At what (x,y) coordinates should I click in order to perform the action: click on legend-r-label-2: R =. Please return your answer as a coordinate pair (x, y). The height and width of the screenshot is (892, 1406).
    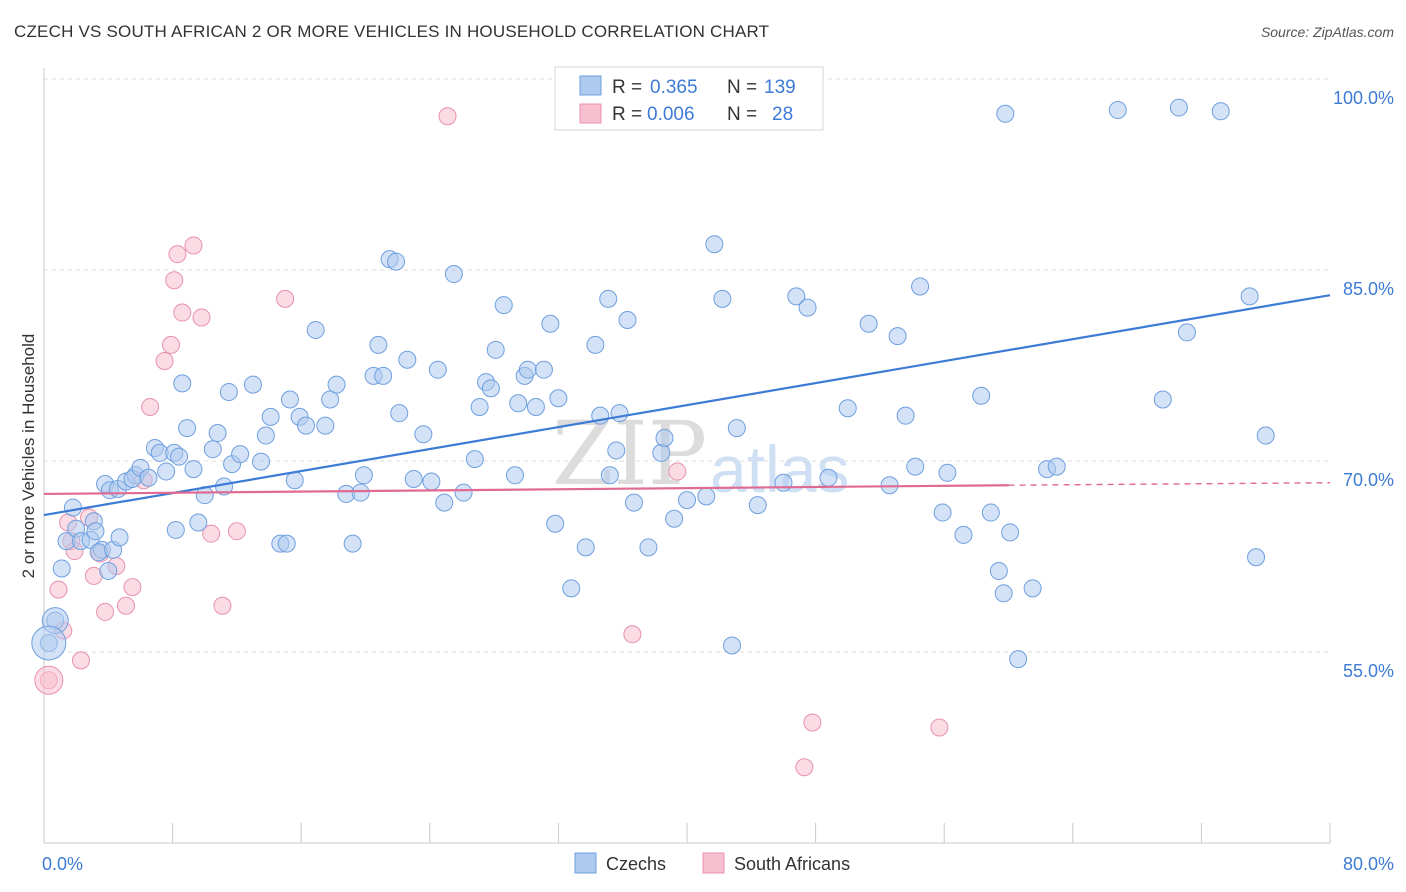
    Looking at the image, I should click on (627, 114).